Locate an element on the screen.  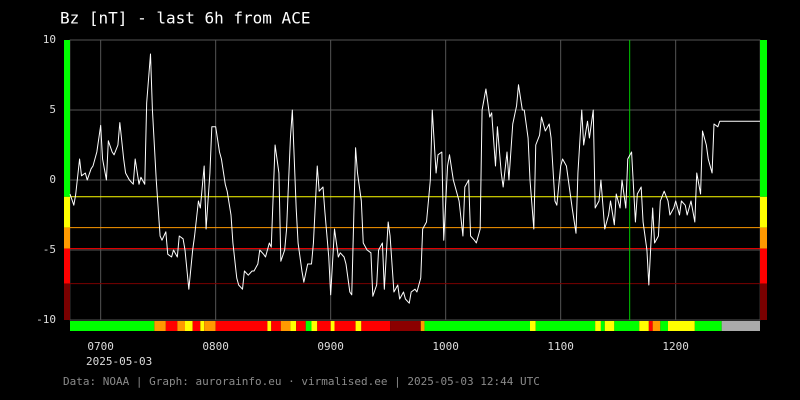
y-tick-label: 0 is located at coordinates (52, 179).